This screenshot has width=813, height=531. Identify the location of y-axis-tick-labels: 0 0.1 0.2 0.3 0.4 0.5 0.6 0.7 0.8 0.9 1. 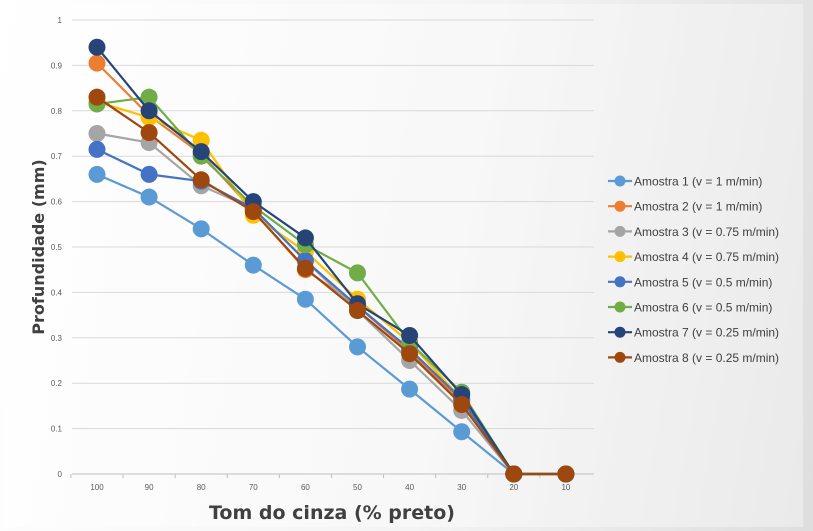
(57, 247).